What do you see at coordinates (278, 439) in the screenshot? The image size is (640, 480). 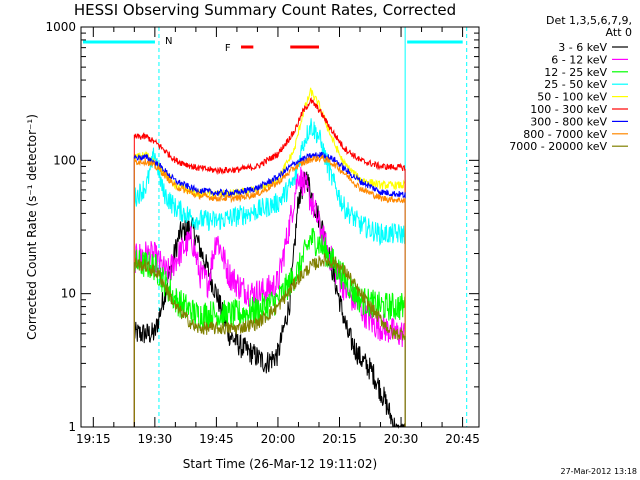 I see `x-tick-label-3: 20:00` at bounding box center [278, 439].